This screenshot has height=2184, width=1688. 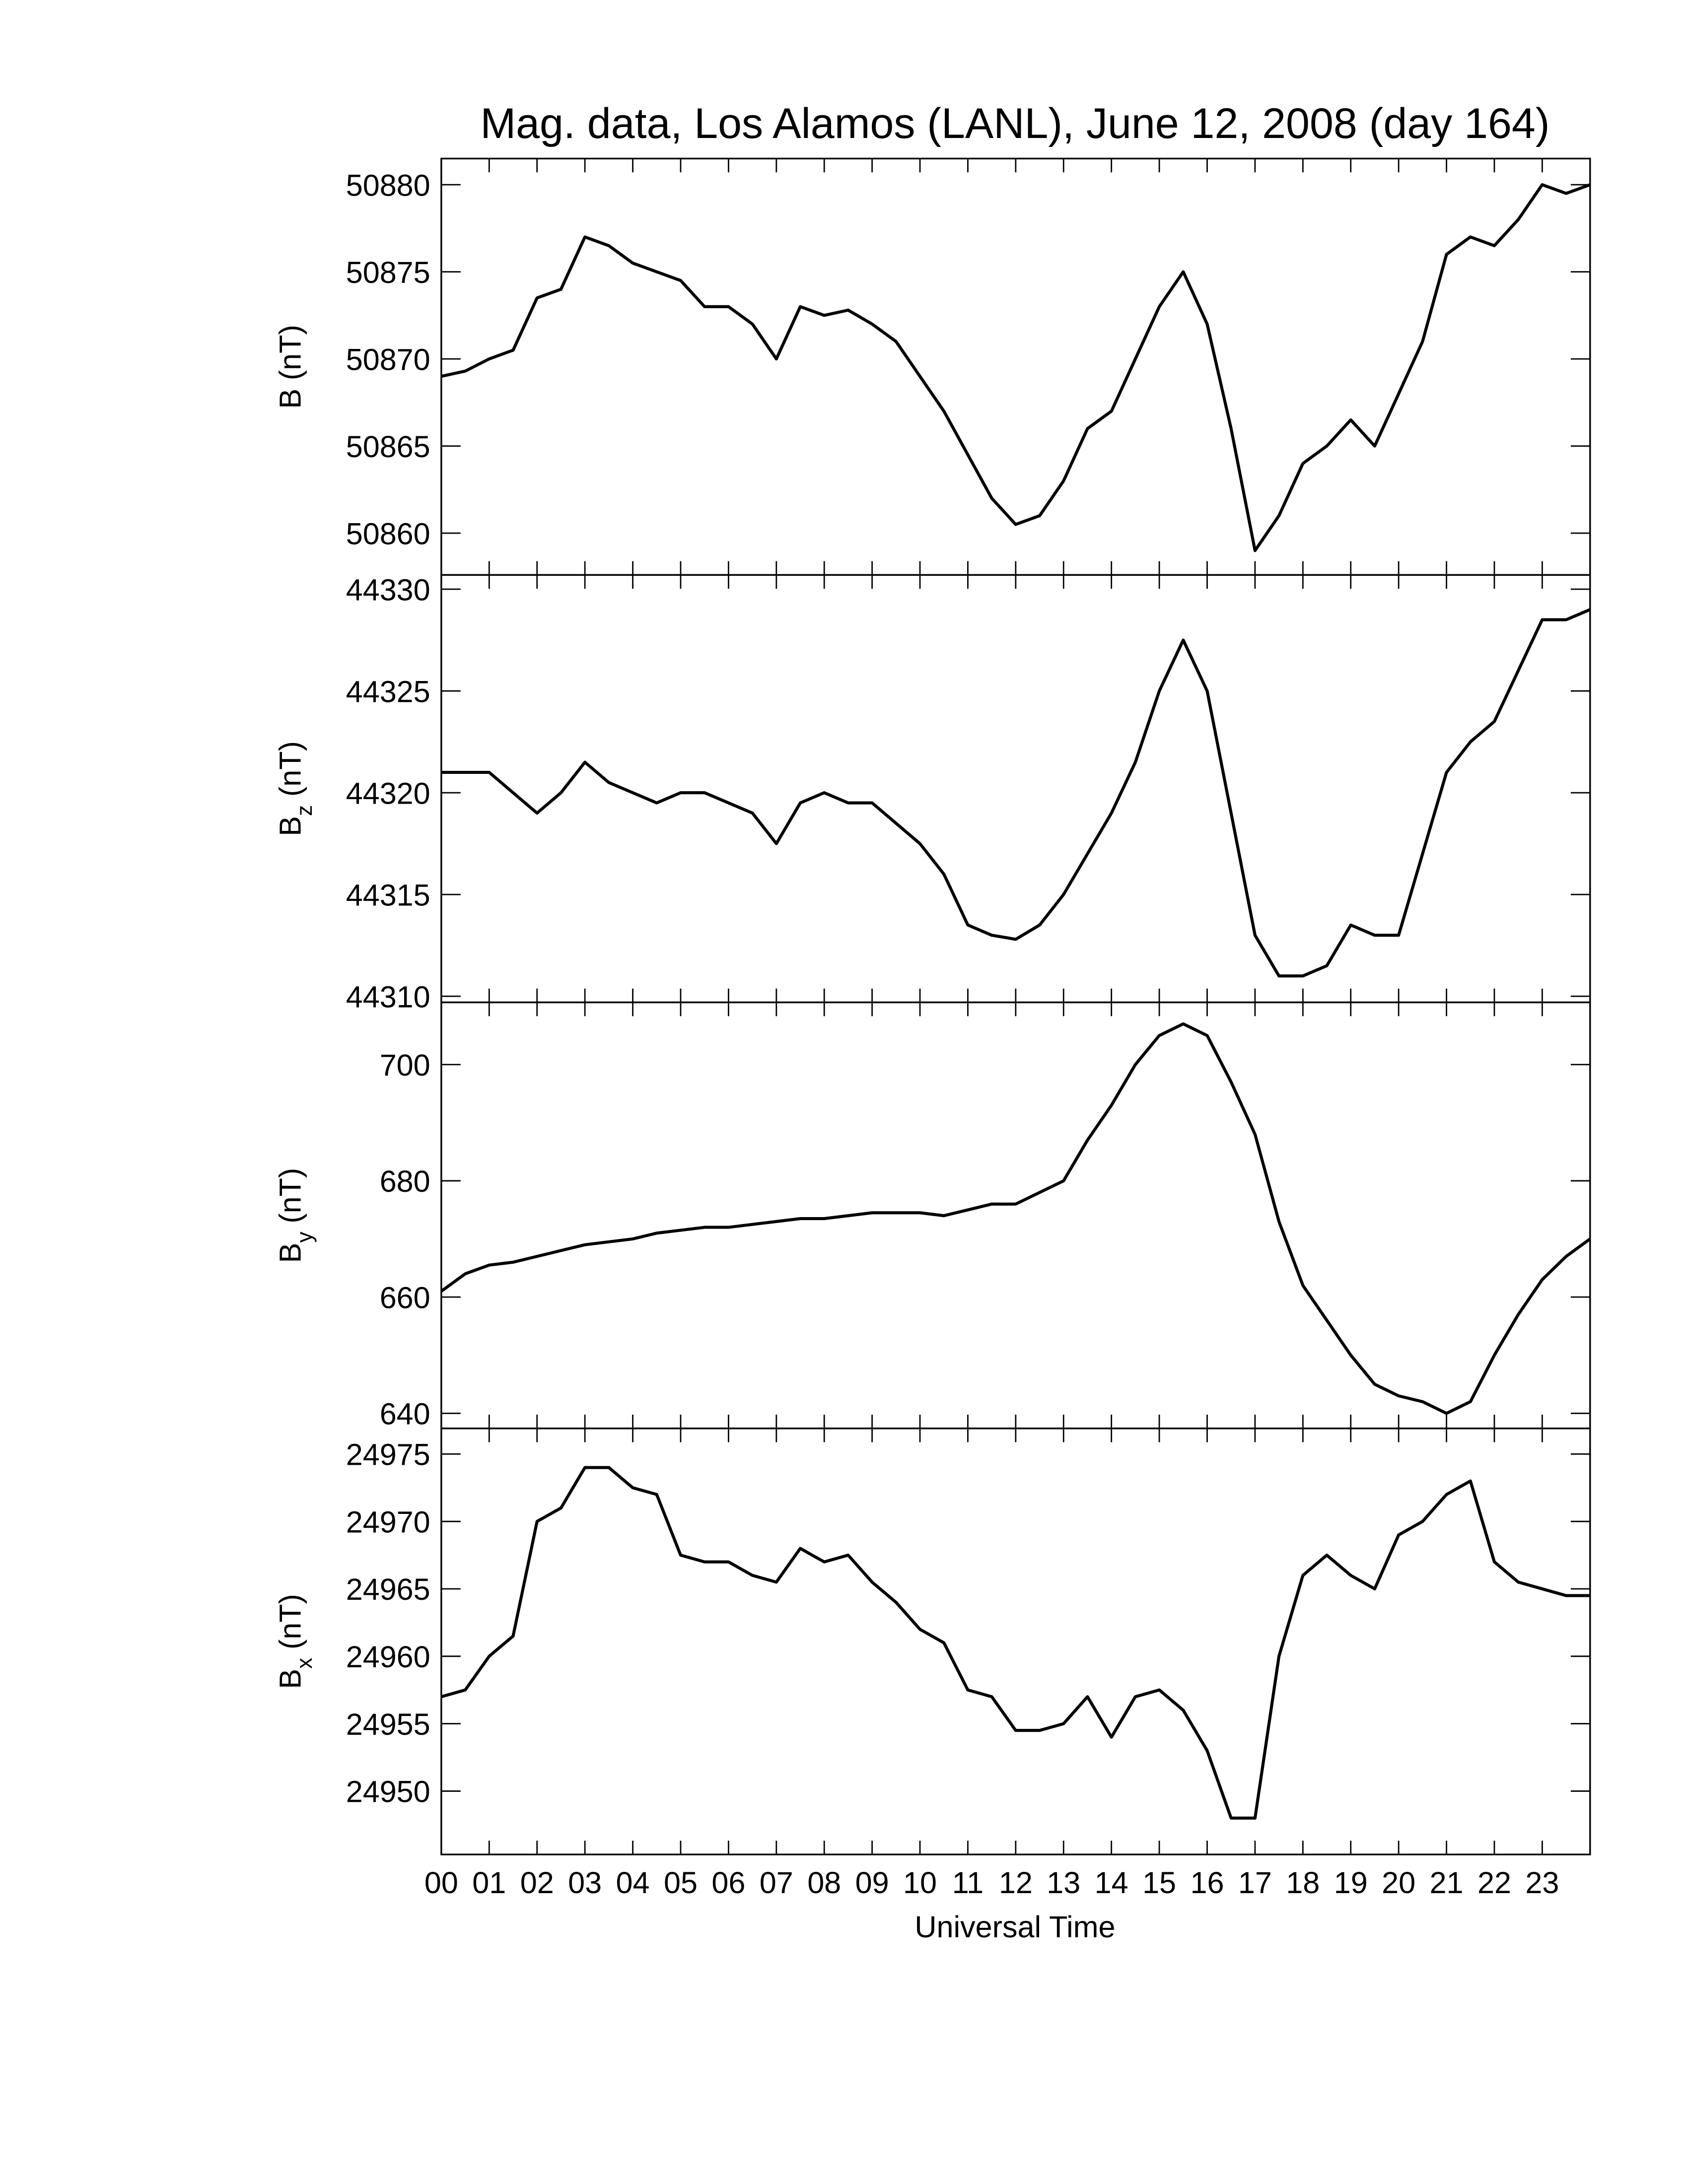 What do you see at coordinates (1351, 1883) in the screenshot?
I see `x-tick-label: 19` at bounding box center [1351, 1883].